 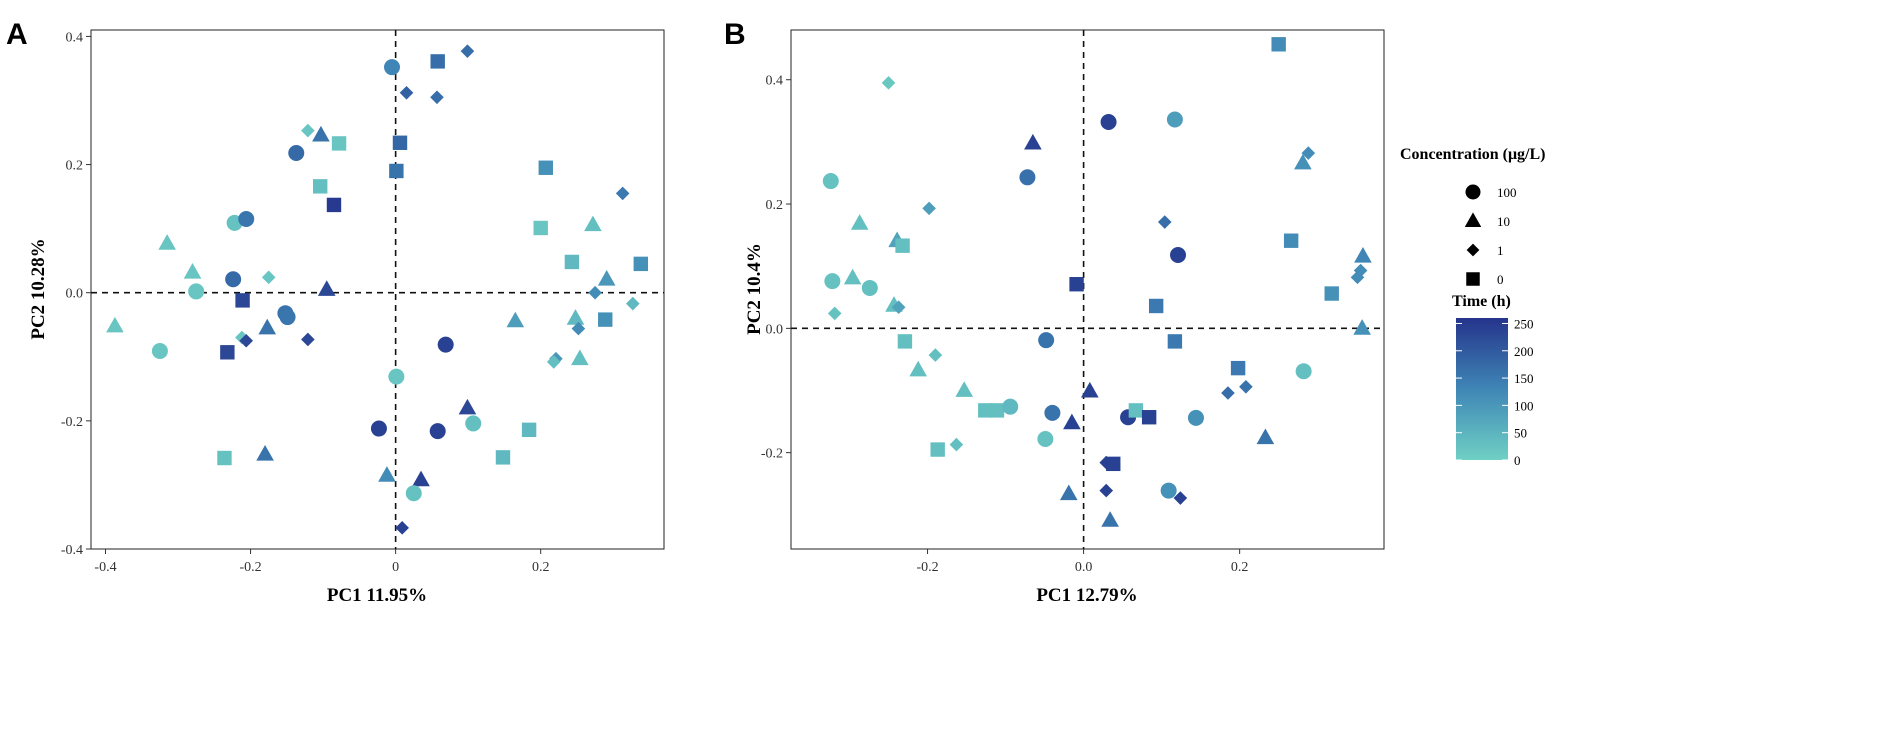 I want to click on panel-a-x-tick-label: -0.2, so click(x=250, y=567).